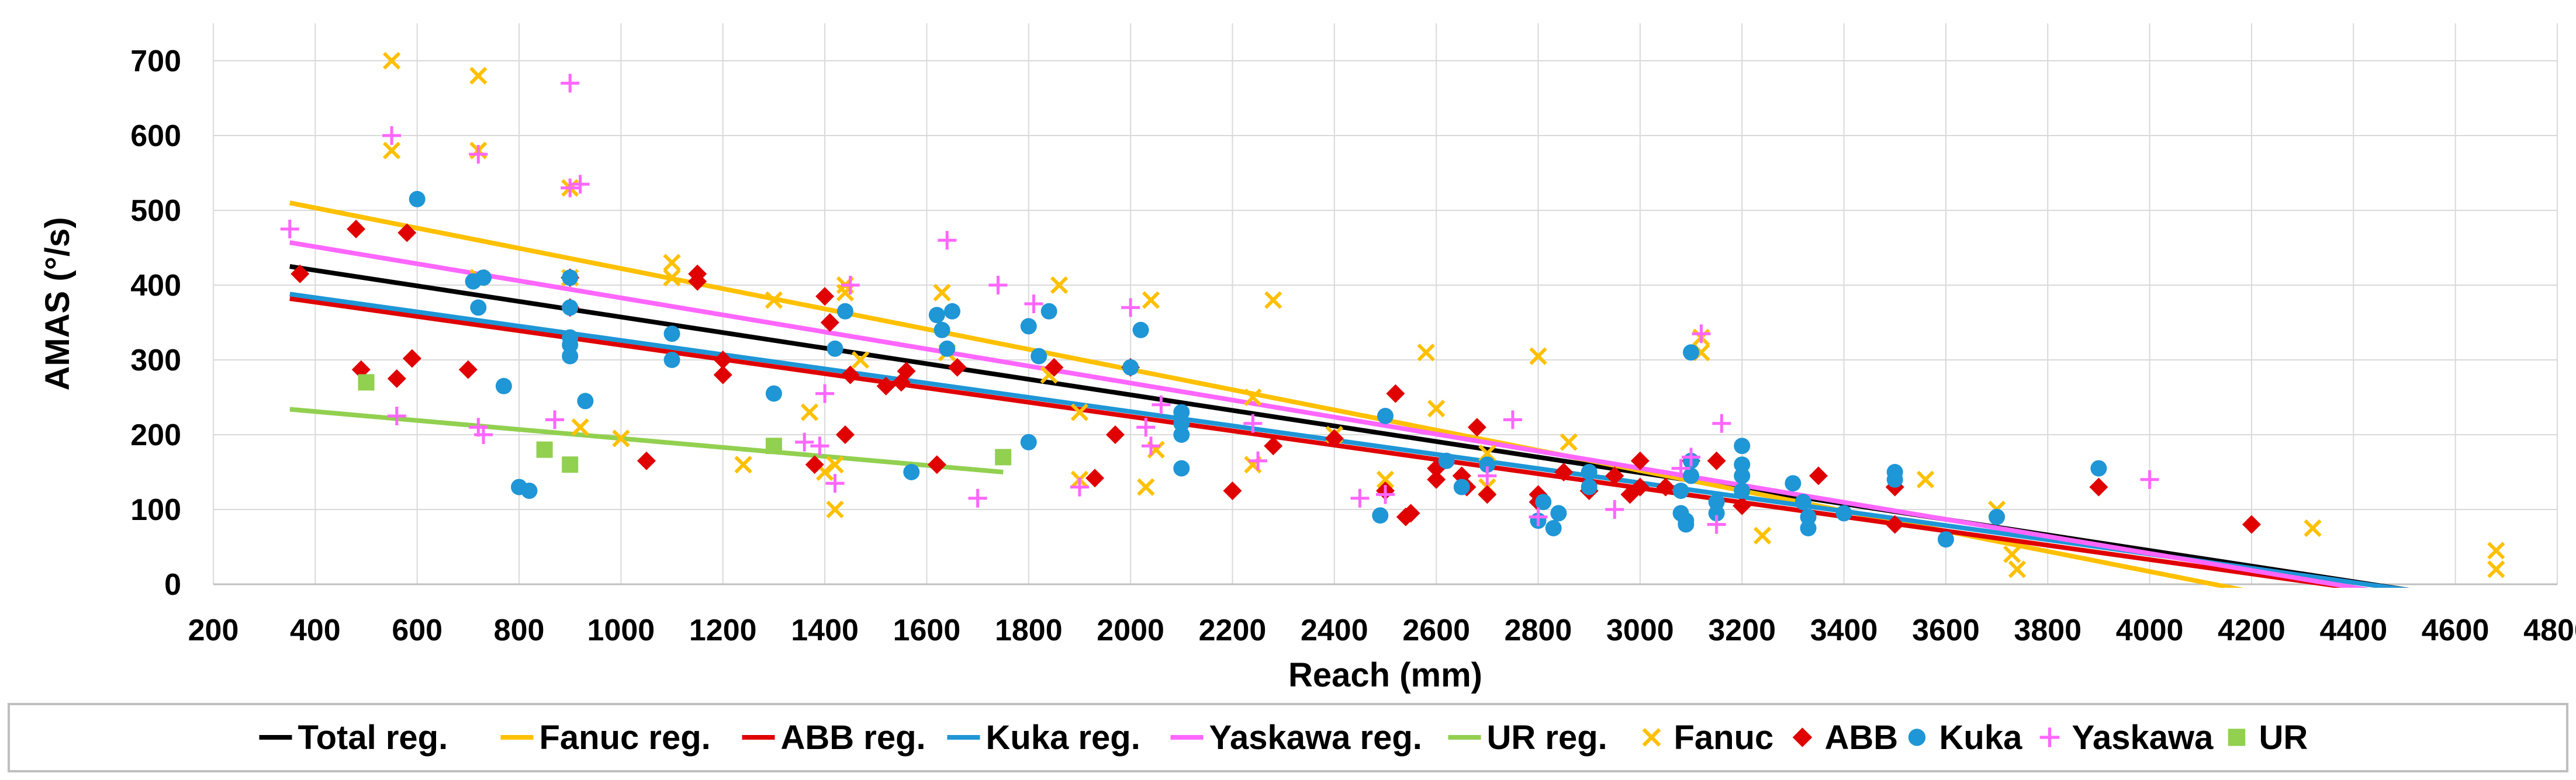 Image resolution: width=2576 pixels, height=780 pixels. Describe the element at coordinates (2283, 738) in the screenshot. I see `legend-label: UR` at that location.